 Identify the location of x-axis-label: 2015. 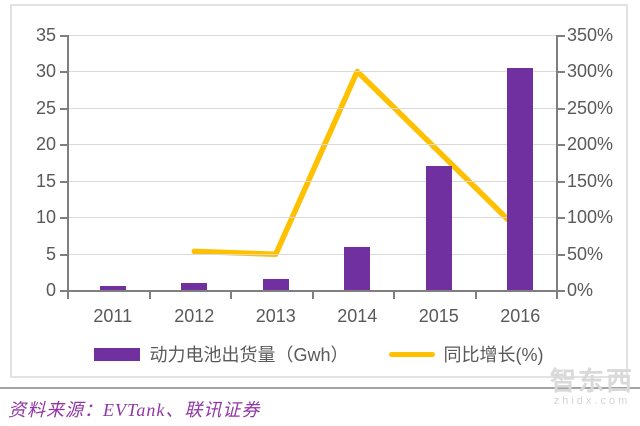
(438, 316).